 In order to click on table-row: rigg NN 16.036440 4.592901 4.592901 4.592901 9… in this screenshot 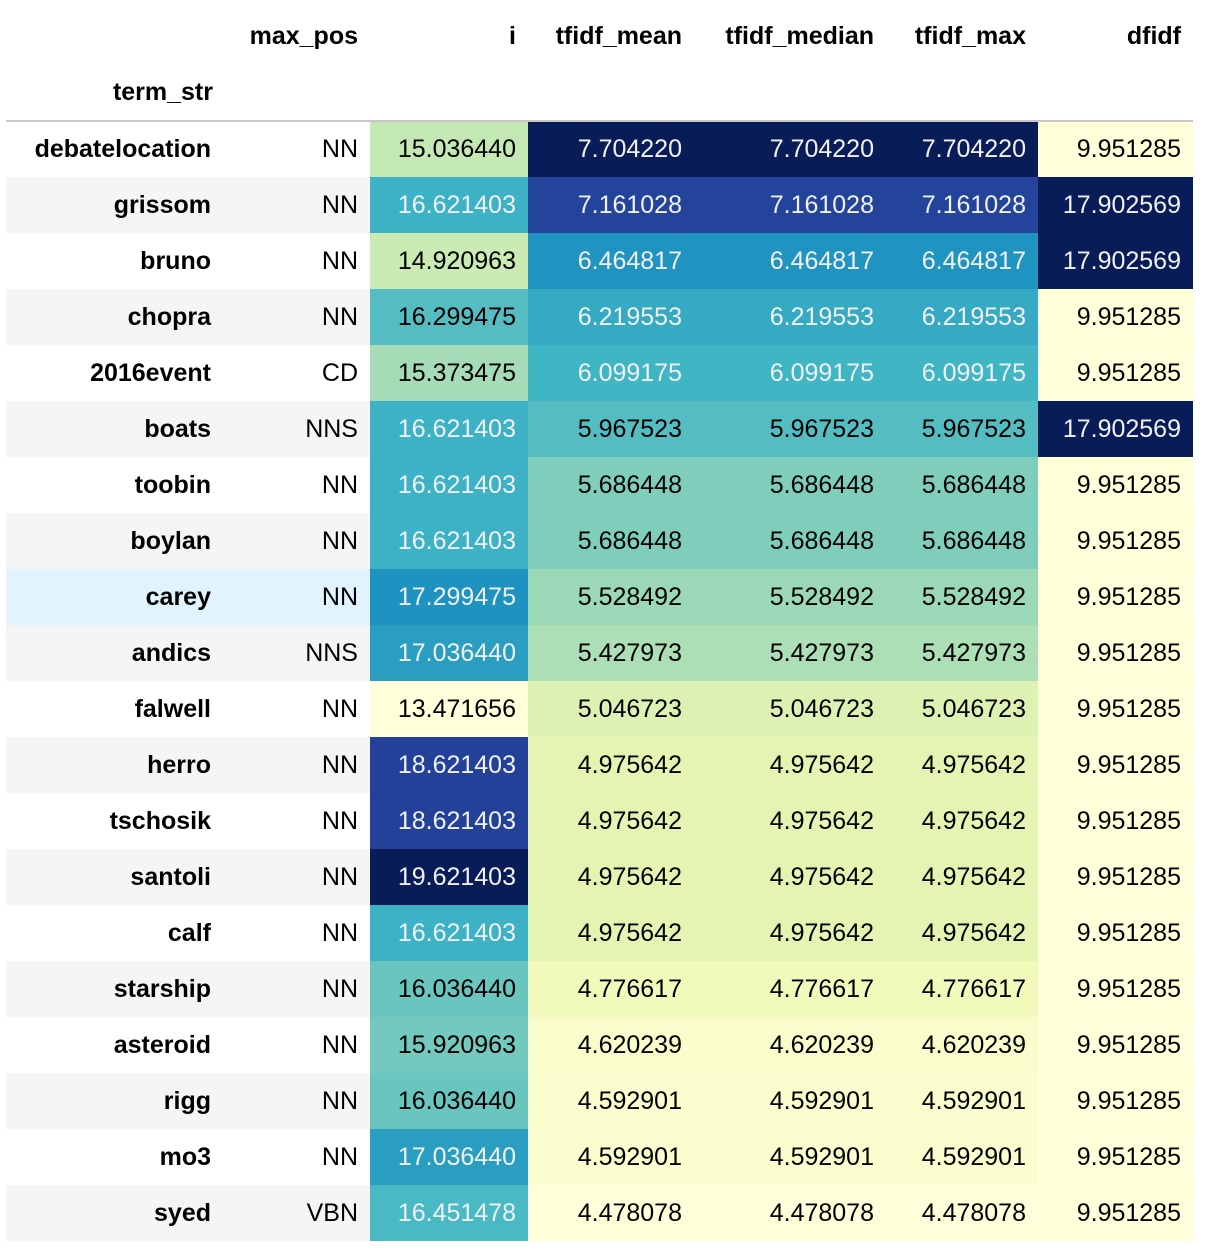, I will do `click(599, 1101)`.